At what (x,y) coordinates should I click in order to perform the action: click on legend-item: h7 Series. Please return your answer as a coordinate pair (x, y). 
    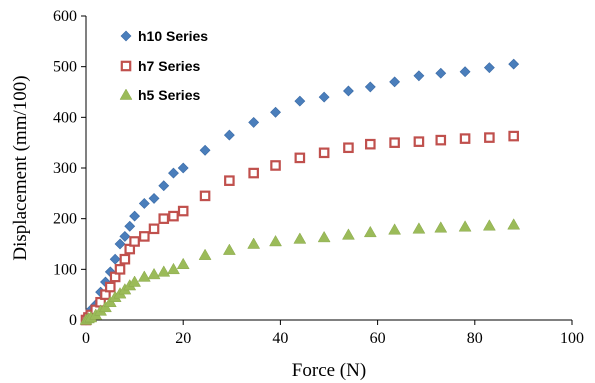
    Looking at the image, I should click on (160, 66).